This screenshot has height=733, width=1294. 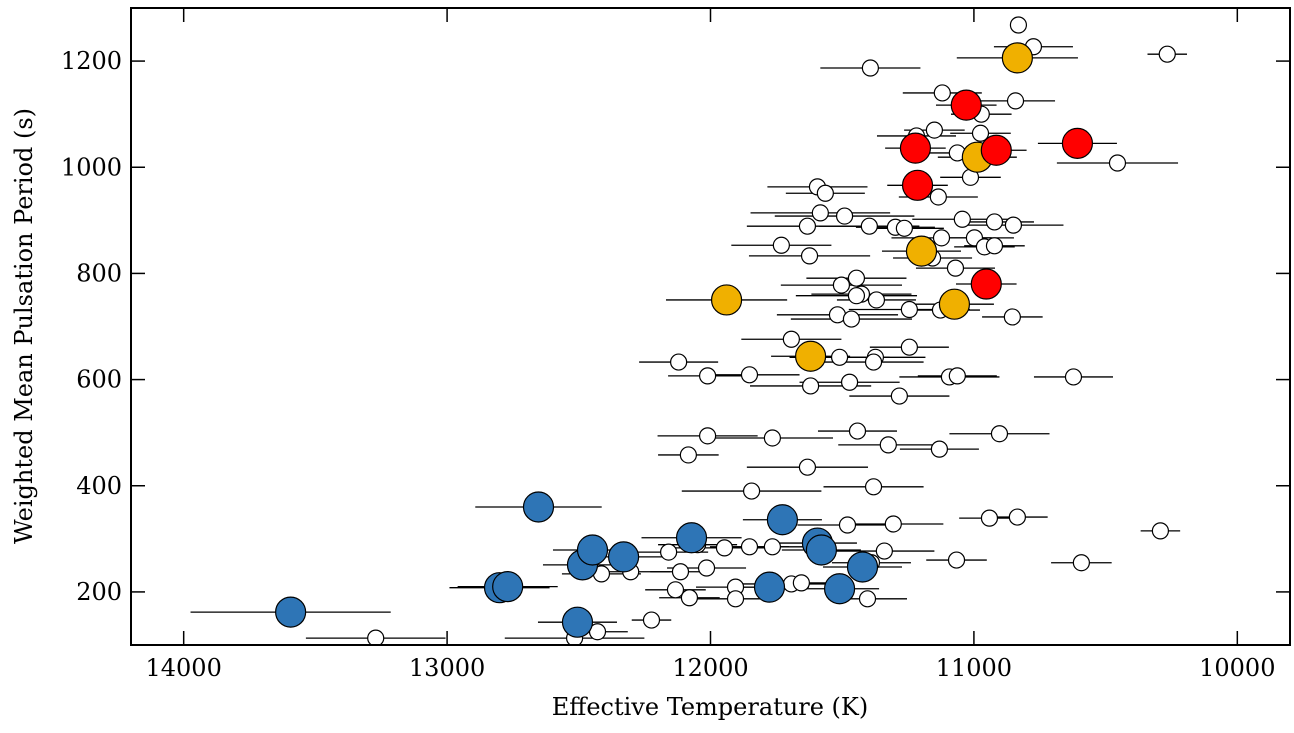 What do you see at coordinates (99, 592) in the screenshot?
I see `y-tick-label: 200` at bounding box center [99, 592].